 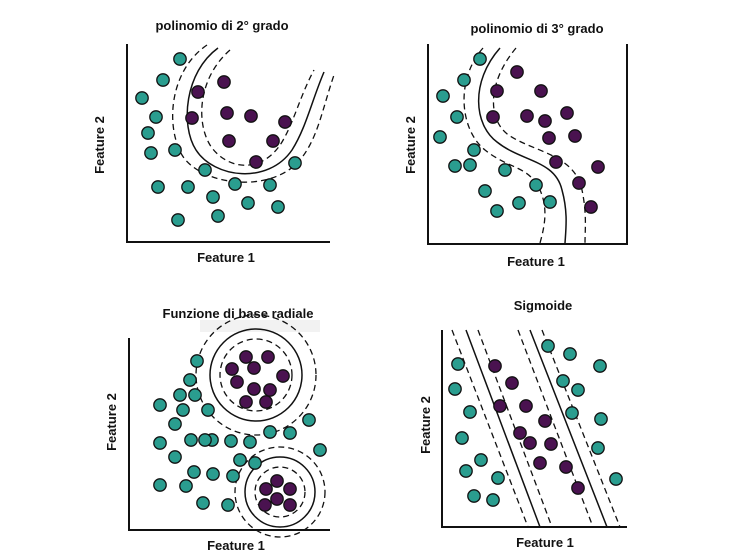 I want to click on panel-sigmoid: Sigmoide Feature 1 Feature 2, so click(x=522, y=424).